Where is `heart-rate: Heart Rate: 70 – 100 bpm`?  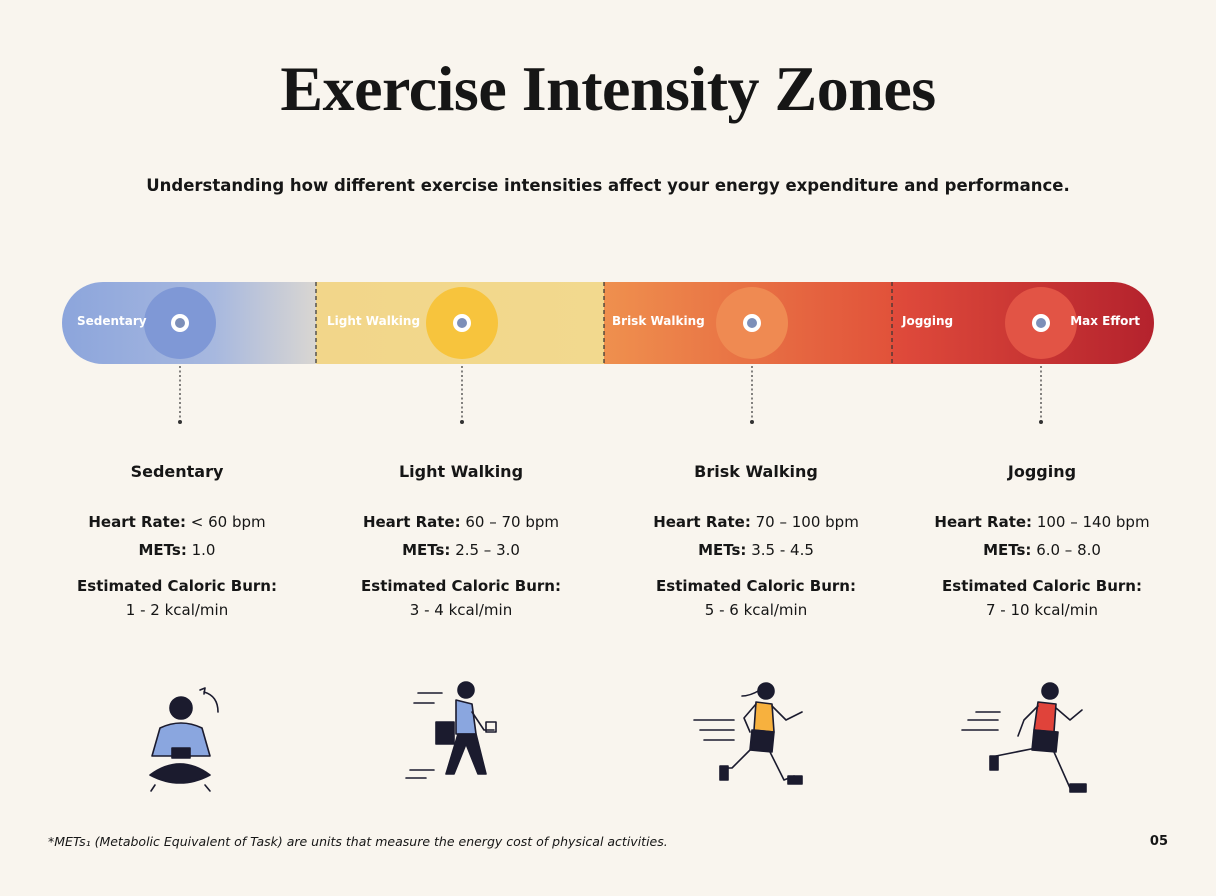 heart-rate: Heart Rate: 70 – 100 bpm is located at coordinates (756, 522).